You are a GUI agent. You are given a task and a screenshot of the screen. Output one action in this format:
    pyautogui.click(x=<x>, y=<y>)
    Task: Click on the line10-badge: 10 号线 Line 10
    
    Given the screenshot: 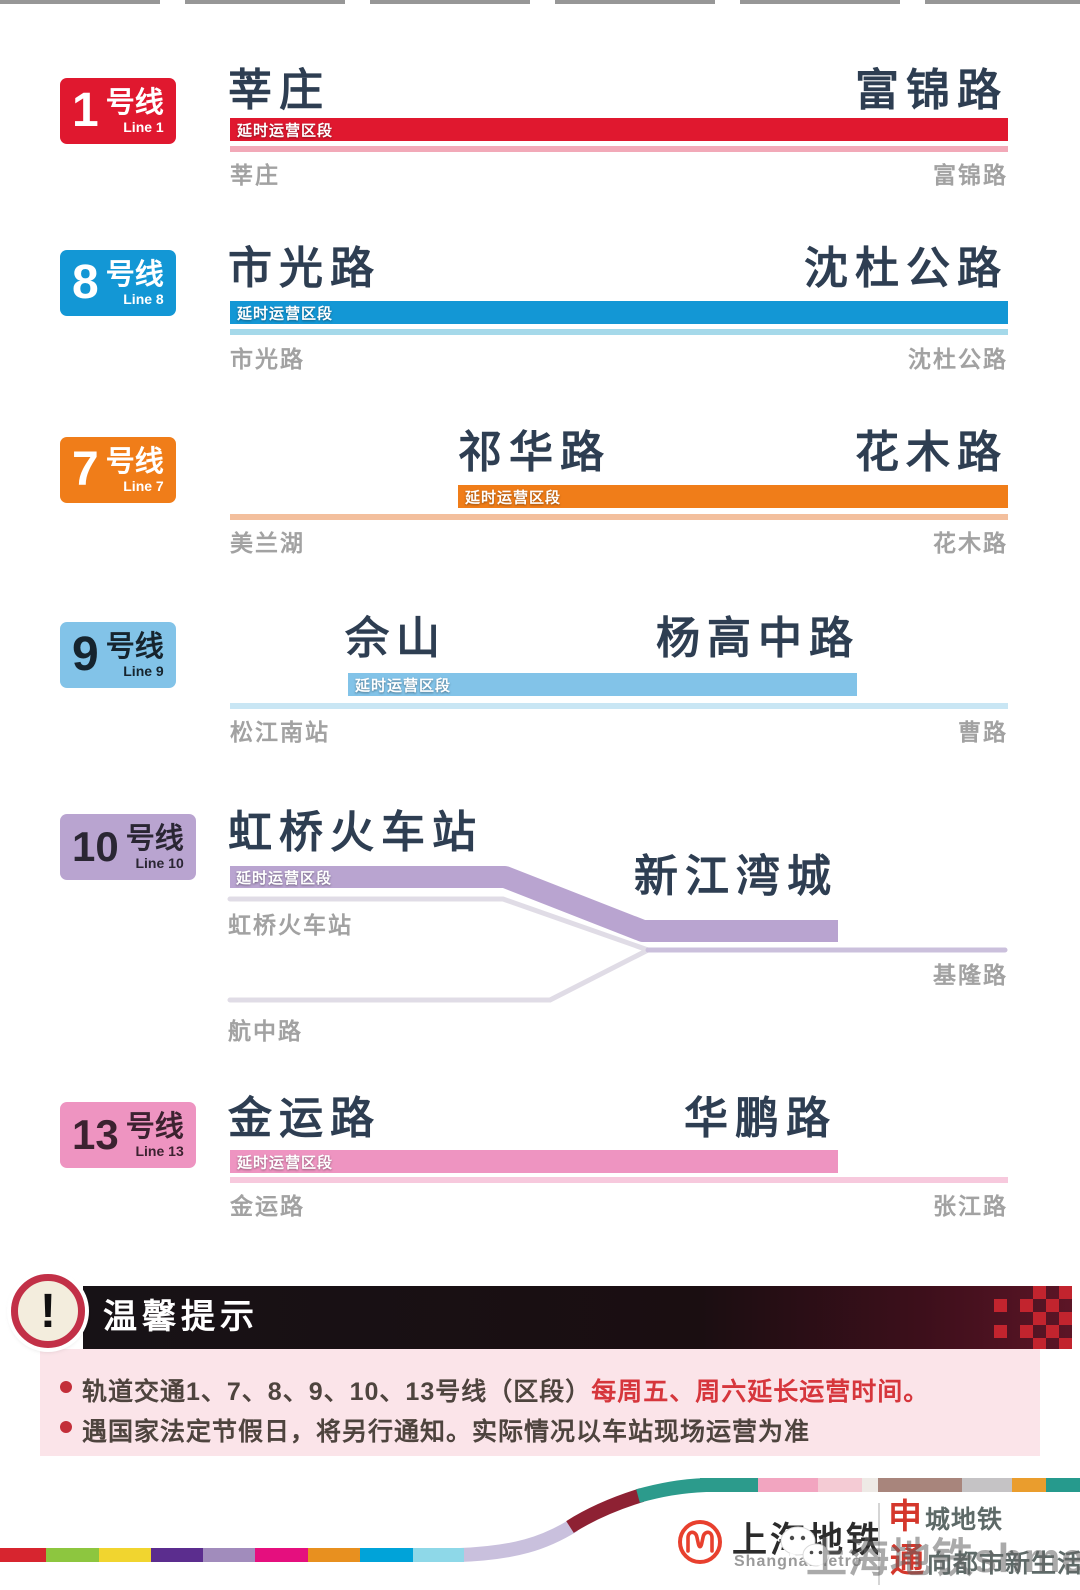 What is the action you would take?
    pyautogui.click(x=128, y=847)
    